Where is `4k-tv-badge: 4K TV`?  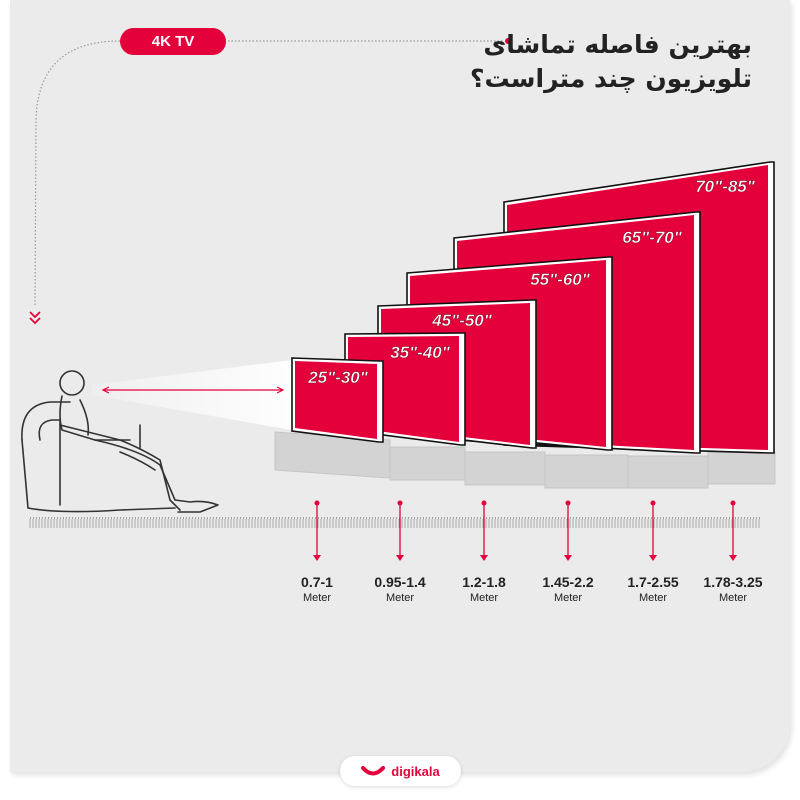
4k-tv-badge: 4K TV is located at coordinates (173, 41).